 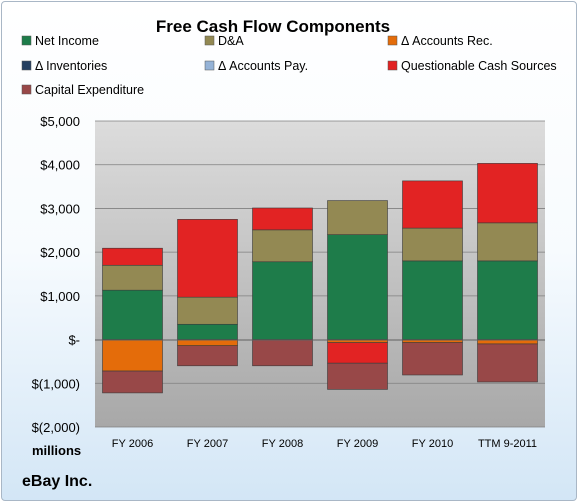 I want to click on legend-label: Δ Accounts Pay., so click(x=263, y=66).